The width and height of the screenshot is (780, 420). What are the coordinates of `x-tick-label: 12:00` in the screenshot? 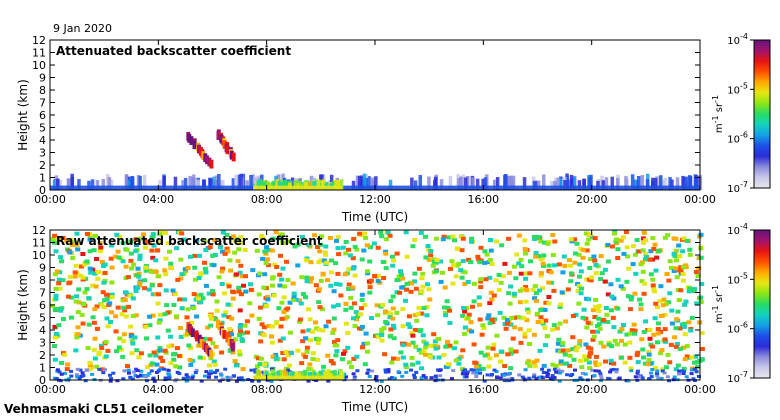 It's located at (375, 199).